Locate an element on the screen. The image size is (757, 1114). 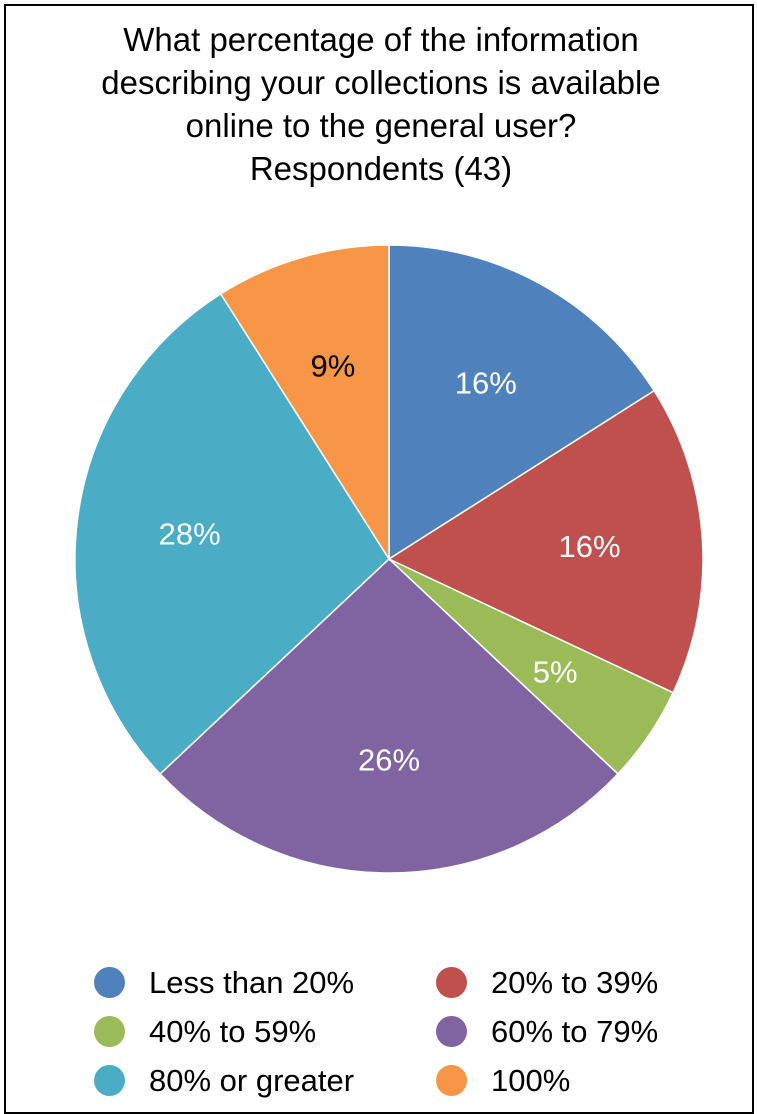
chart-title-line-4: Respondents (43) is located at coordinates (381, 168).